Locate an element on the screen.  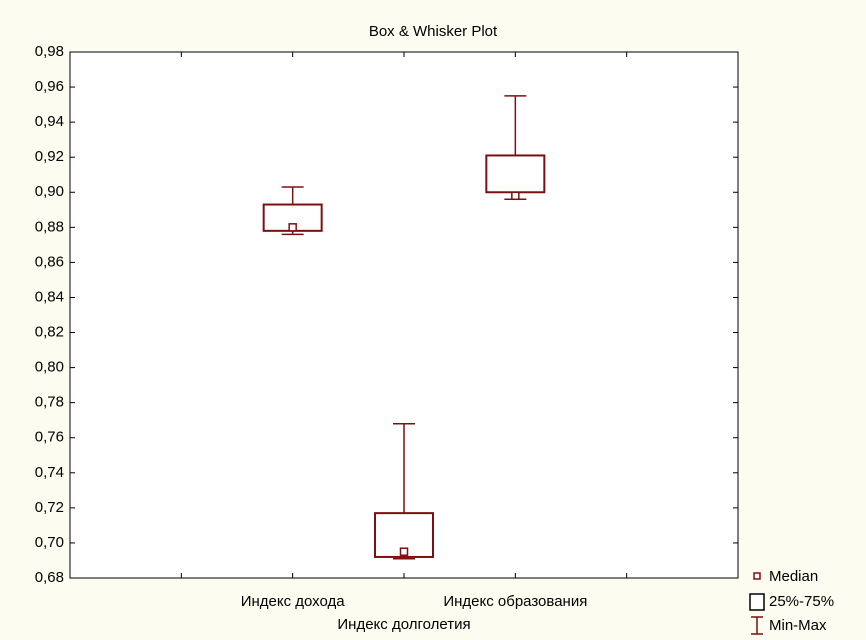
legend-box-icon is located at coordinates (757, 602).